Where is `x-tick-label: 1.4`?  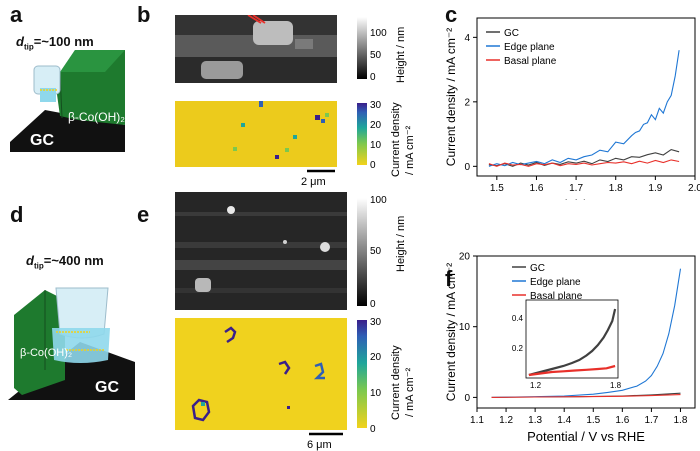 x-tick-label: 1.4 is located at coordinates (564, 420).